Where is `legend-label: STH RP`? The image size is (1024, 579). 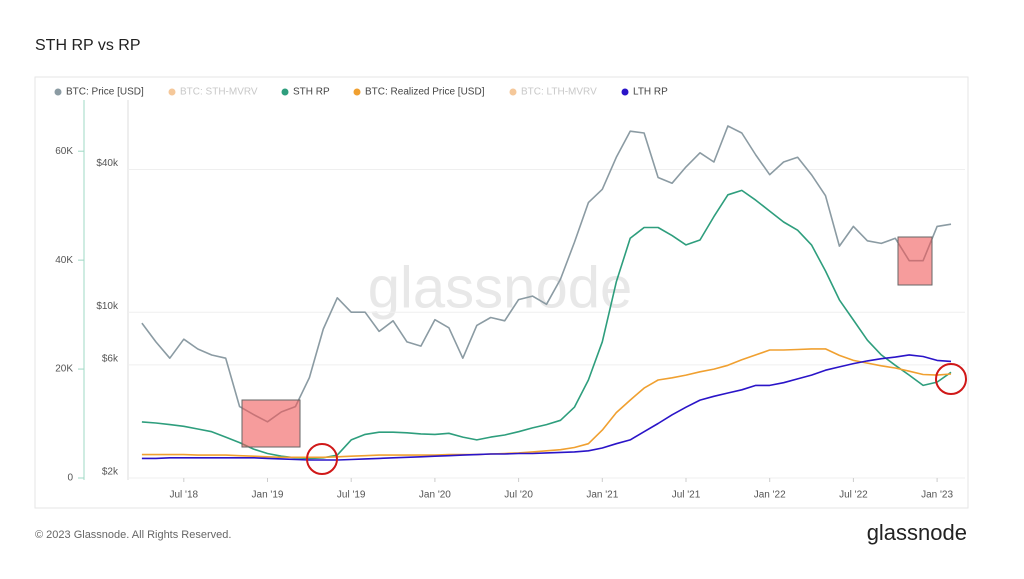 legend-label: STH RP is located at coordinates (311, 92).